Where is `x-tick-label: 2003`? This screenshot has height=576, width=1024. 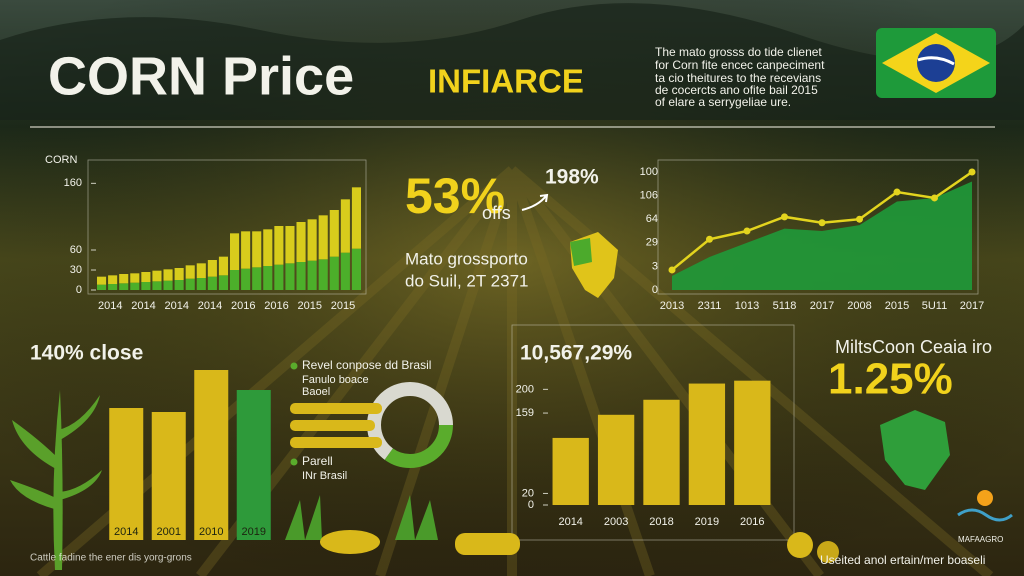
x-tick-label: 2003 is located at coordinates (616, 522).